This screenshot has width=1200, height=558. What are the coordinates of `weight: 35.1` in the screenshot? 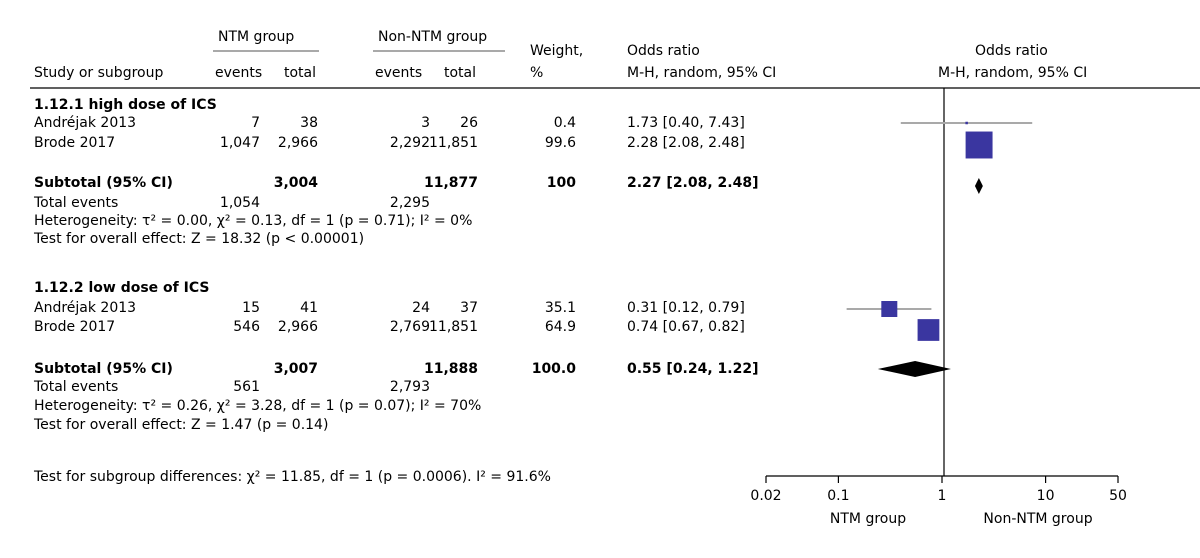 It's located at (560, 308).